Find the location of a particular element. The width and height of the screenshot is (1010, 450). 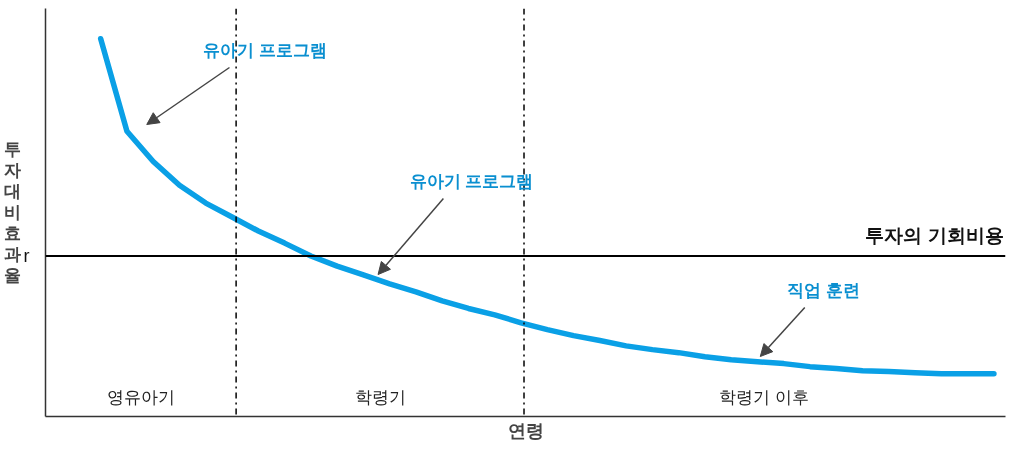

y-axis-title: 투자대비효과율 is located at coordinates (12, 212).